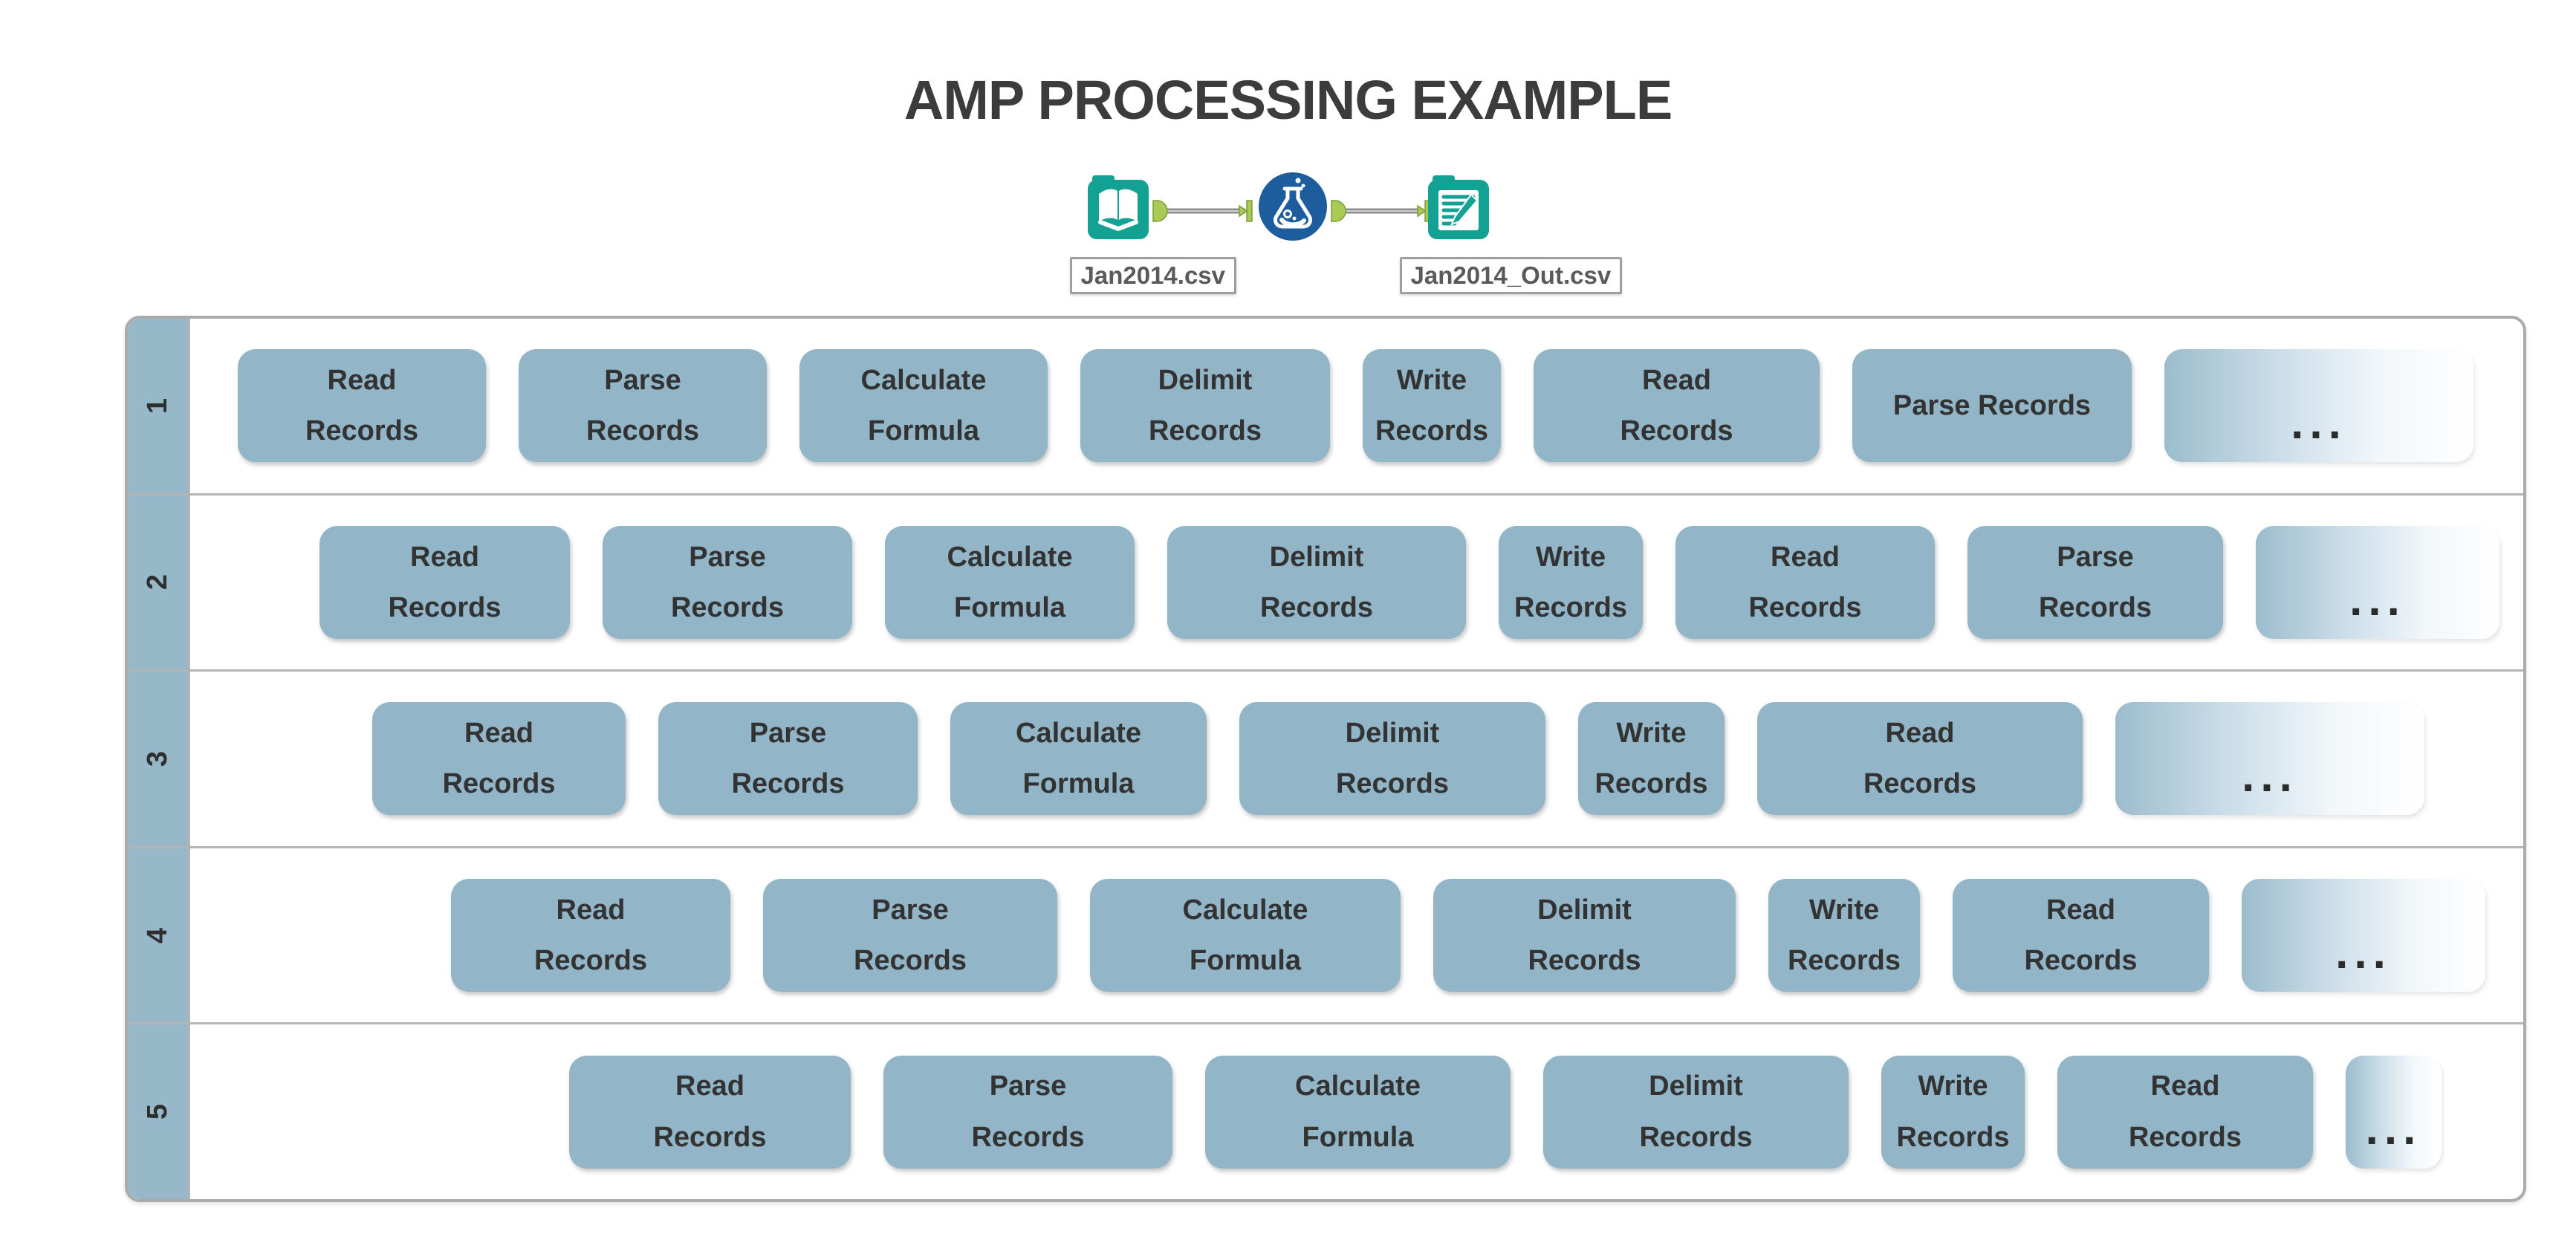 The height and width of the screenshot is (1254, 2576). I want to click on row-number-cell: 3, so click(159, 759).